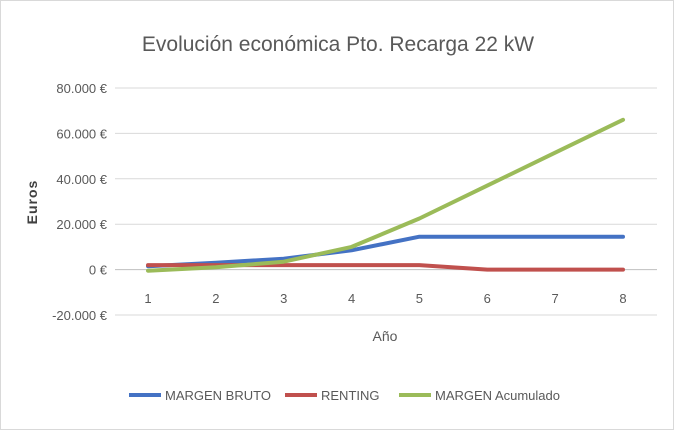 The image size is (674, 431). What do you see at coordinates (385, 251) in the screenshot?
I see `series-line` at bounding box center [385, 251].